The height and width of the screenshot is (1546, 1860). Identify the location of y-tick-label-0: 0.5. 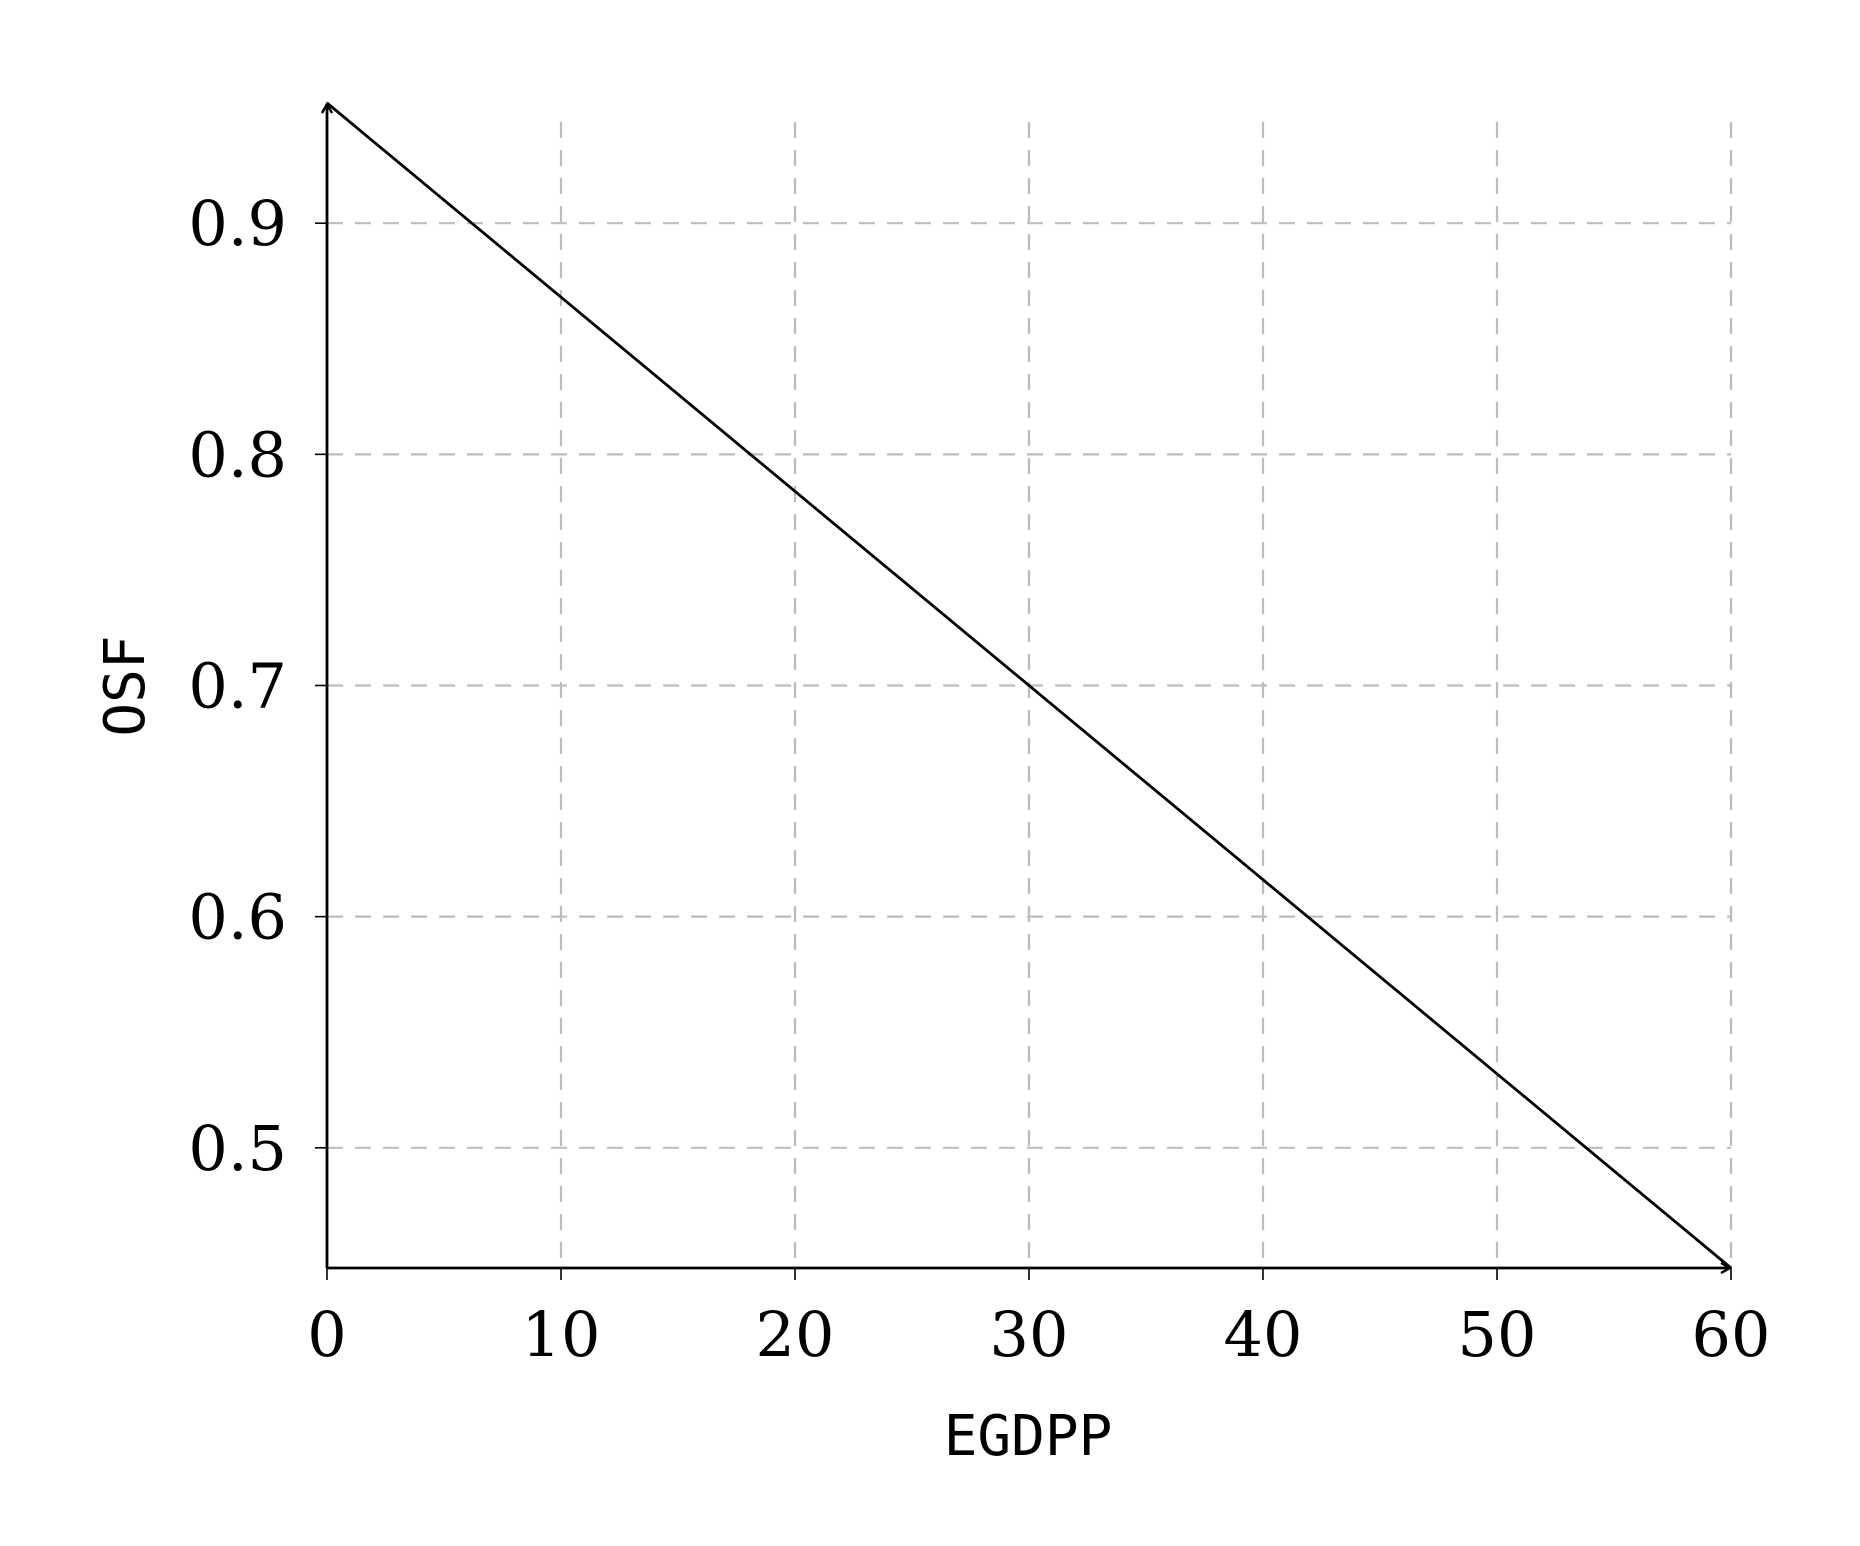
(237, 1148).